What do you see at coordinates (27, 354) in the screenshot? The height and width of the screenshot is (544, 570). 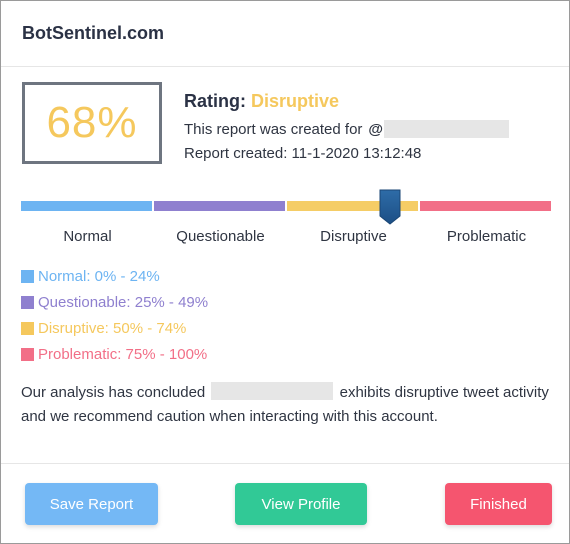 I see `legend-swatch-problematic` at bounding box center [27, 354].